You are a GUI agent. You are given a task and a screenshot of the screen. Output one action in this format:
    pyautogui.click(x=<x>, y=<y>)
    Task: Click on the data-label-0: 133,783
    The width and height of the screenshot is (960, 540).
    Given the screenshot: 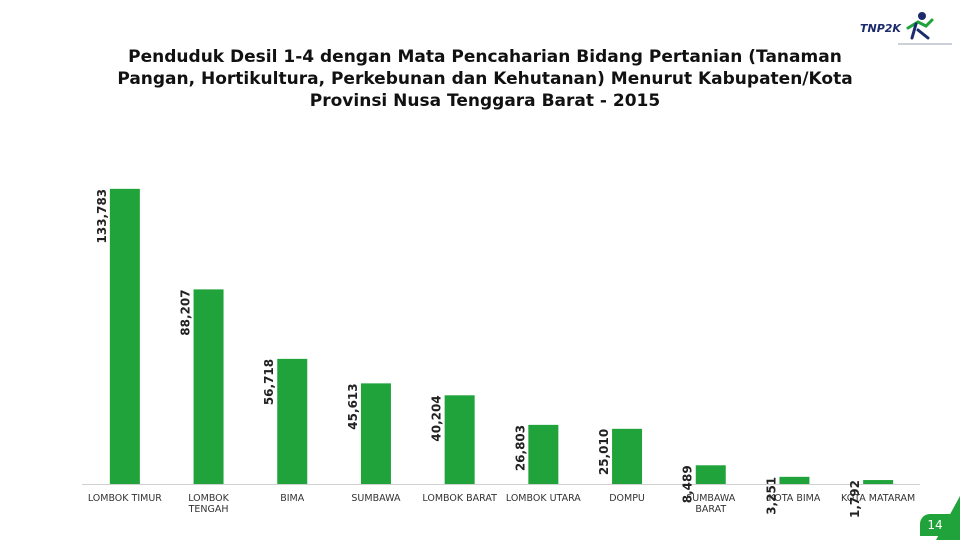 What is the action you would take?
    pyautogui.click(x=102, y=216)
    